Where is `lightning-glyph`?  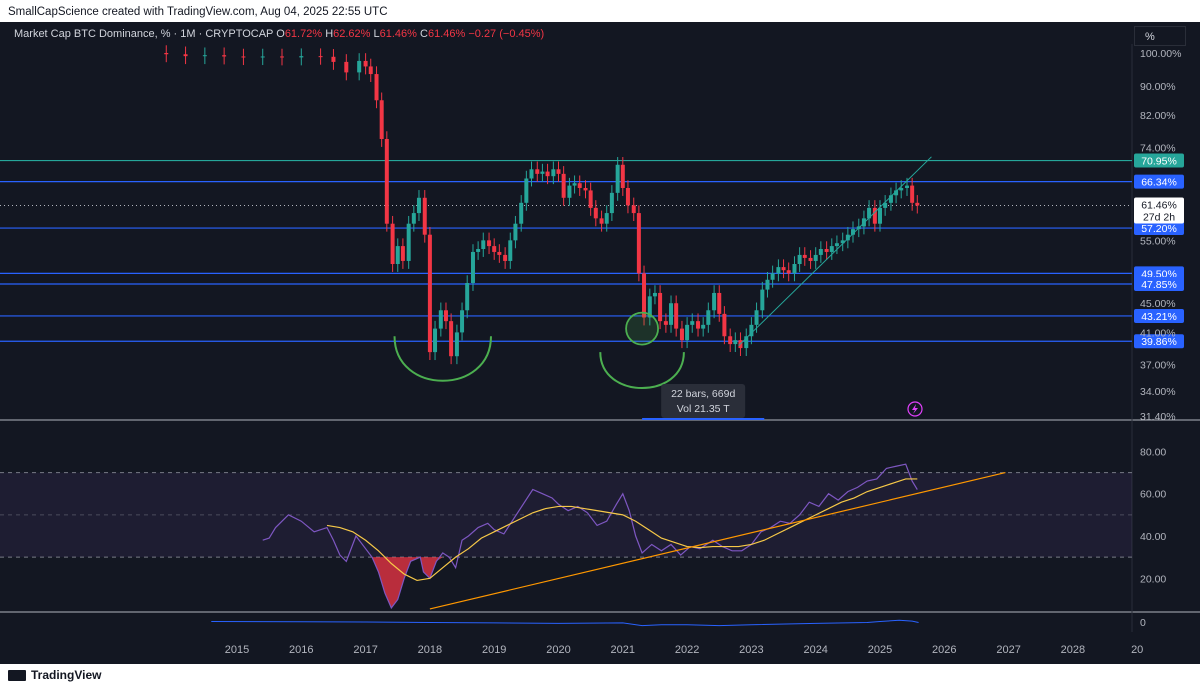 lightning-glyph is located at coordinates (915, 409).